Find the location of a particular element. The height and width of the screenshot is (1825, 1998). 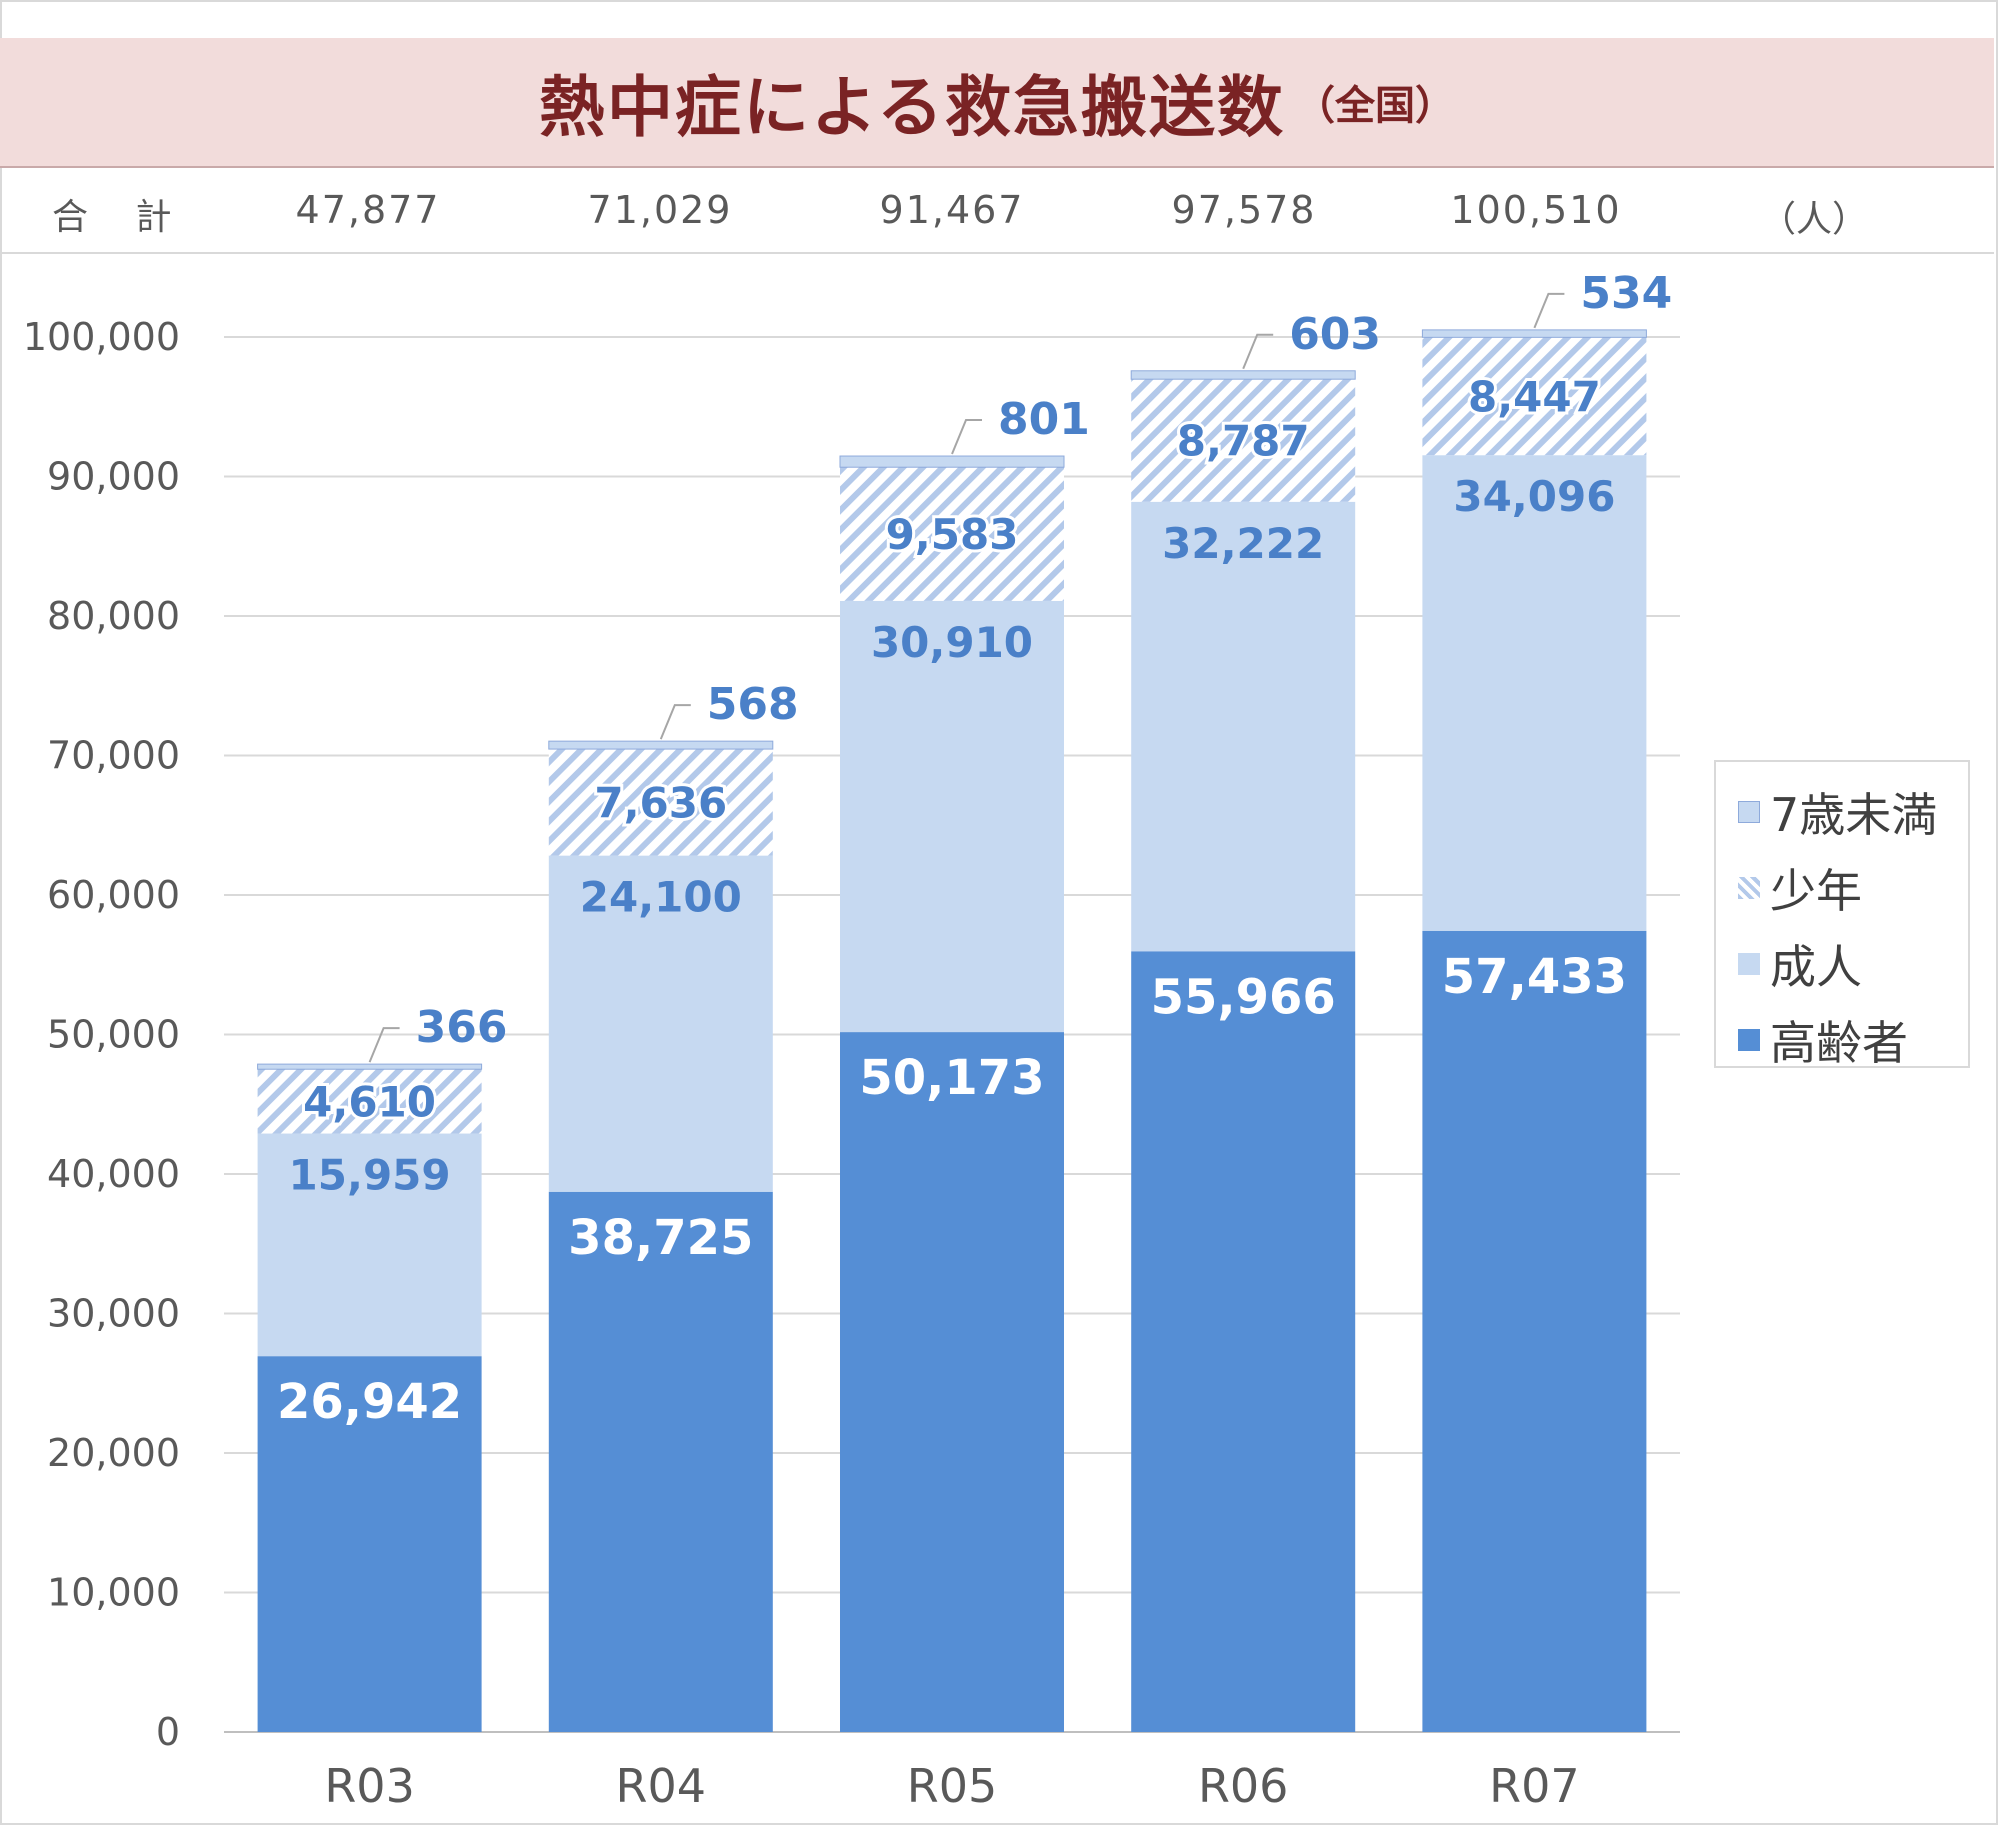

data-label-adult: 15,959 is located at coordinates (370, 1175).